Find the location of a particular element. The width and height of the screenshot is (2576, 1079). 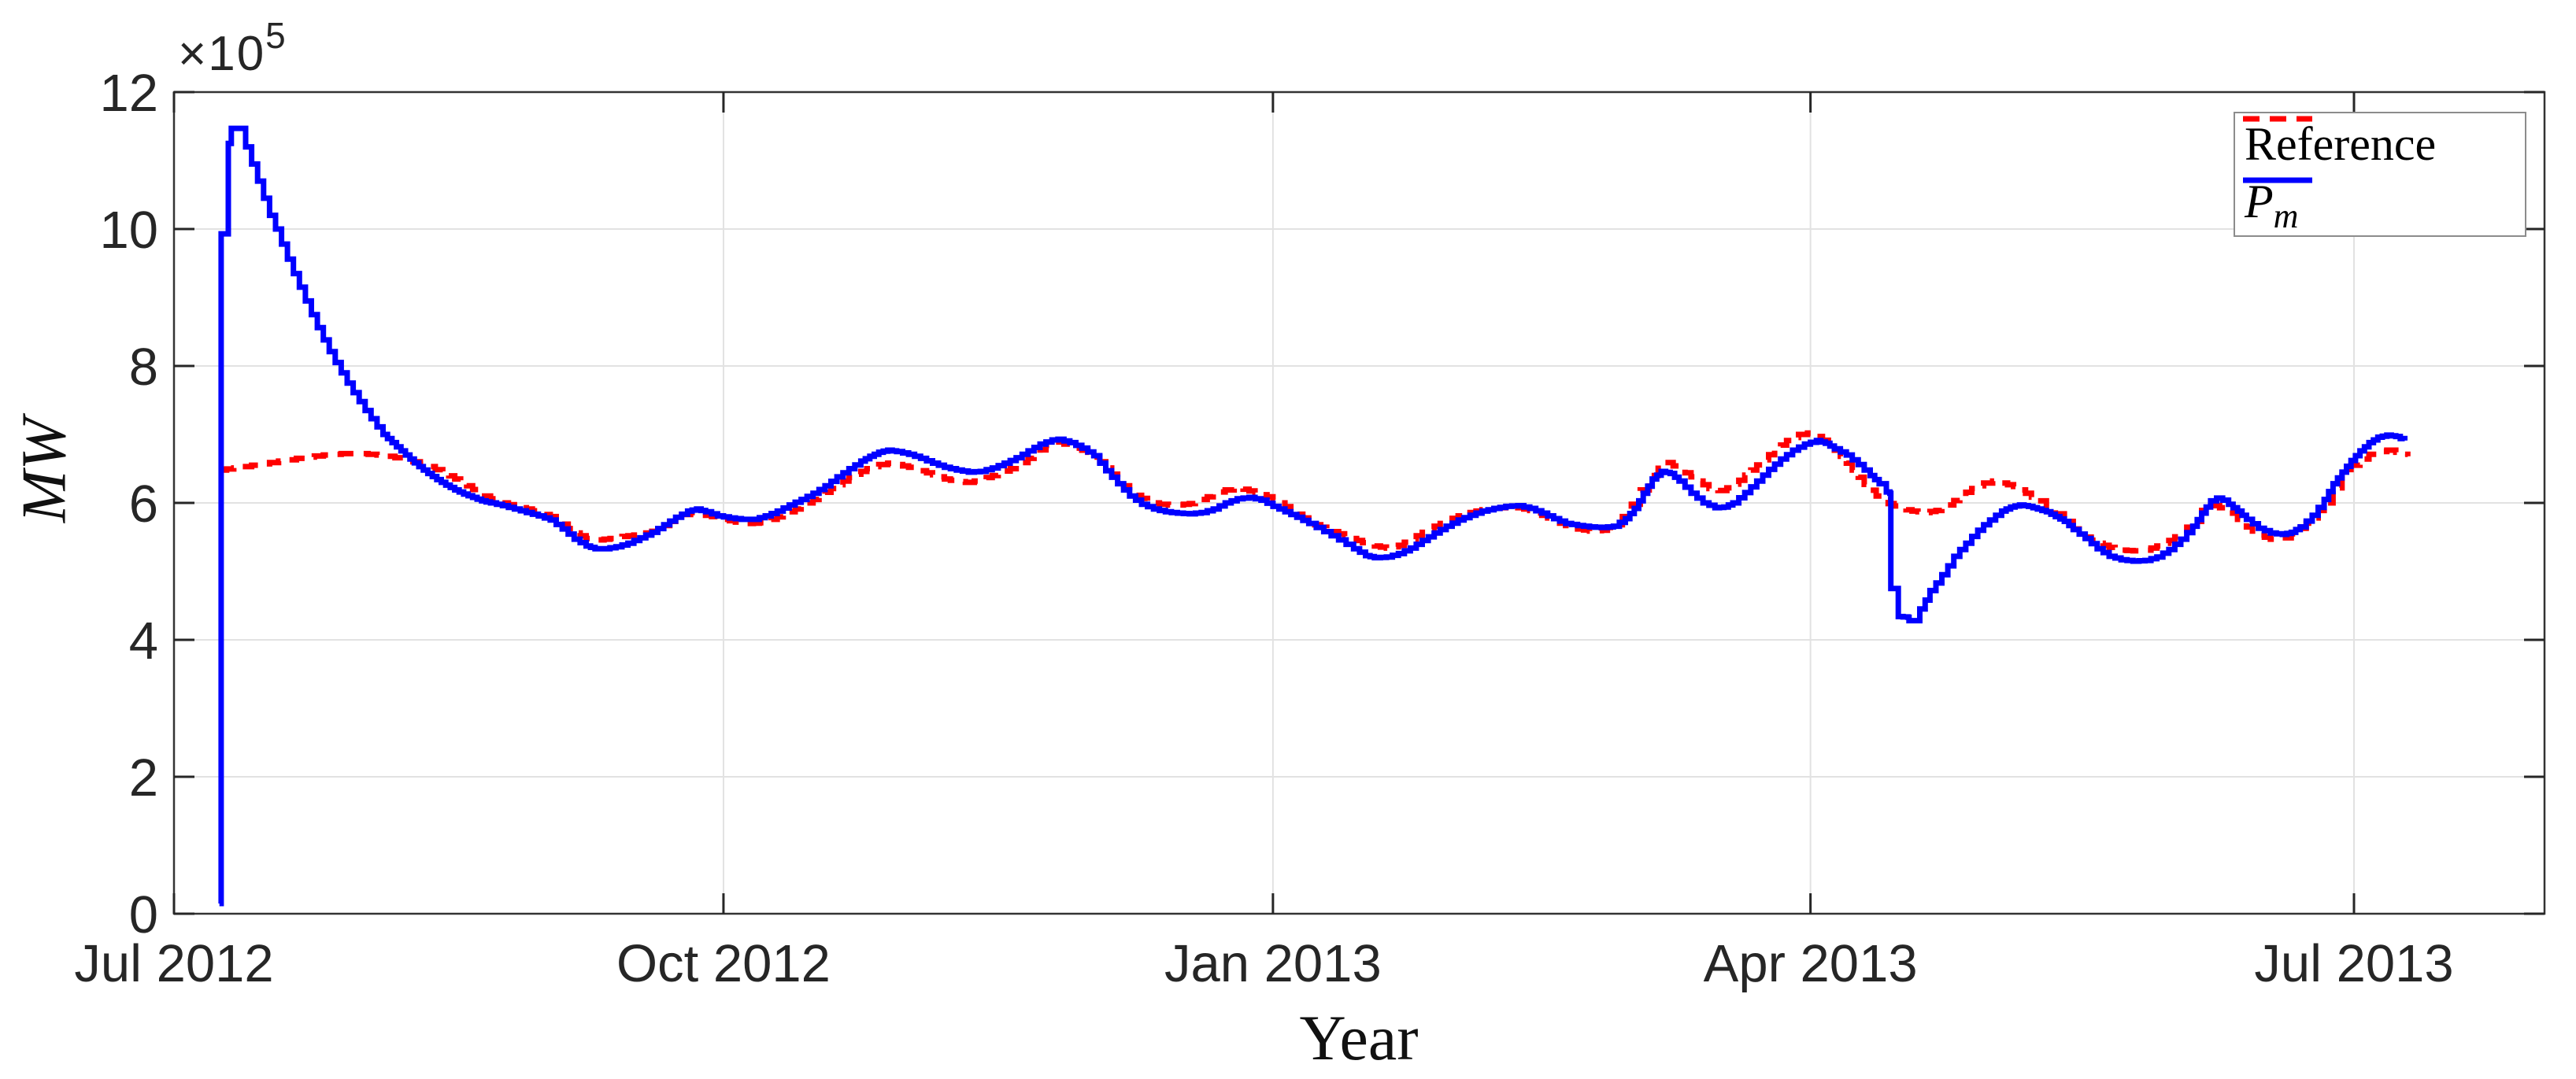

x-tick-label: Jul 2012 is located at coordinates (173, 963).